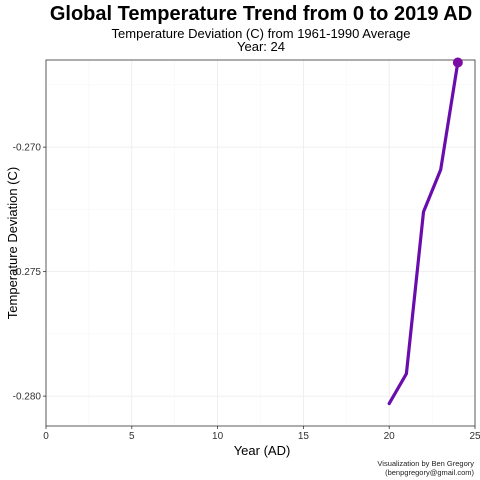  What do you see at coordinates (27, 272) in the screenshot?
I see `y-tick-label: -0.275` at bounding box center [27, 272].